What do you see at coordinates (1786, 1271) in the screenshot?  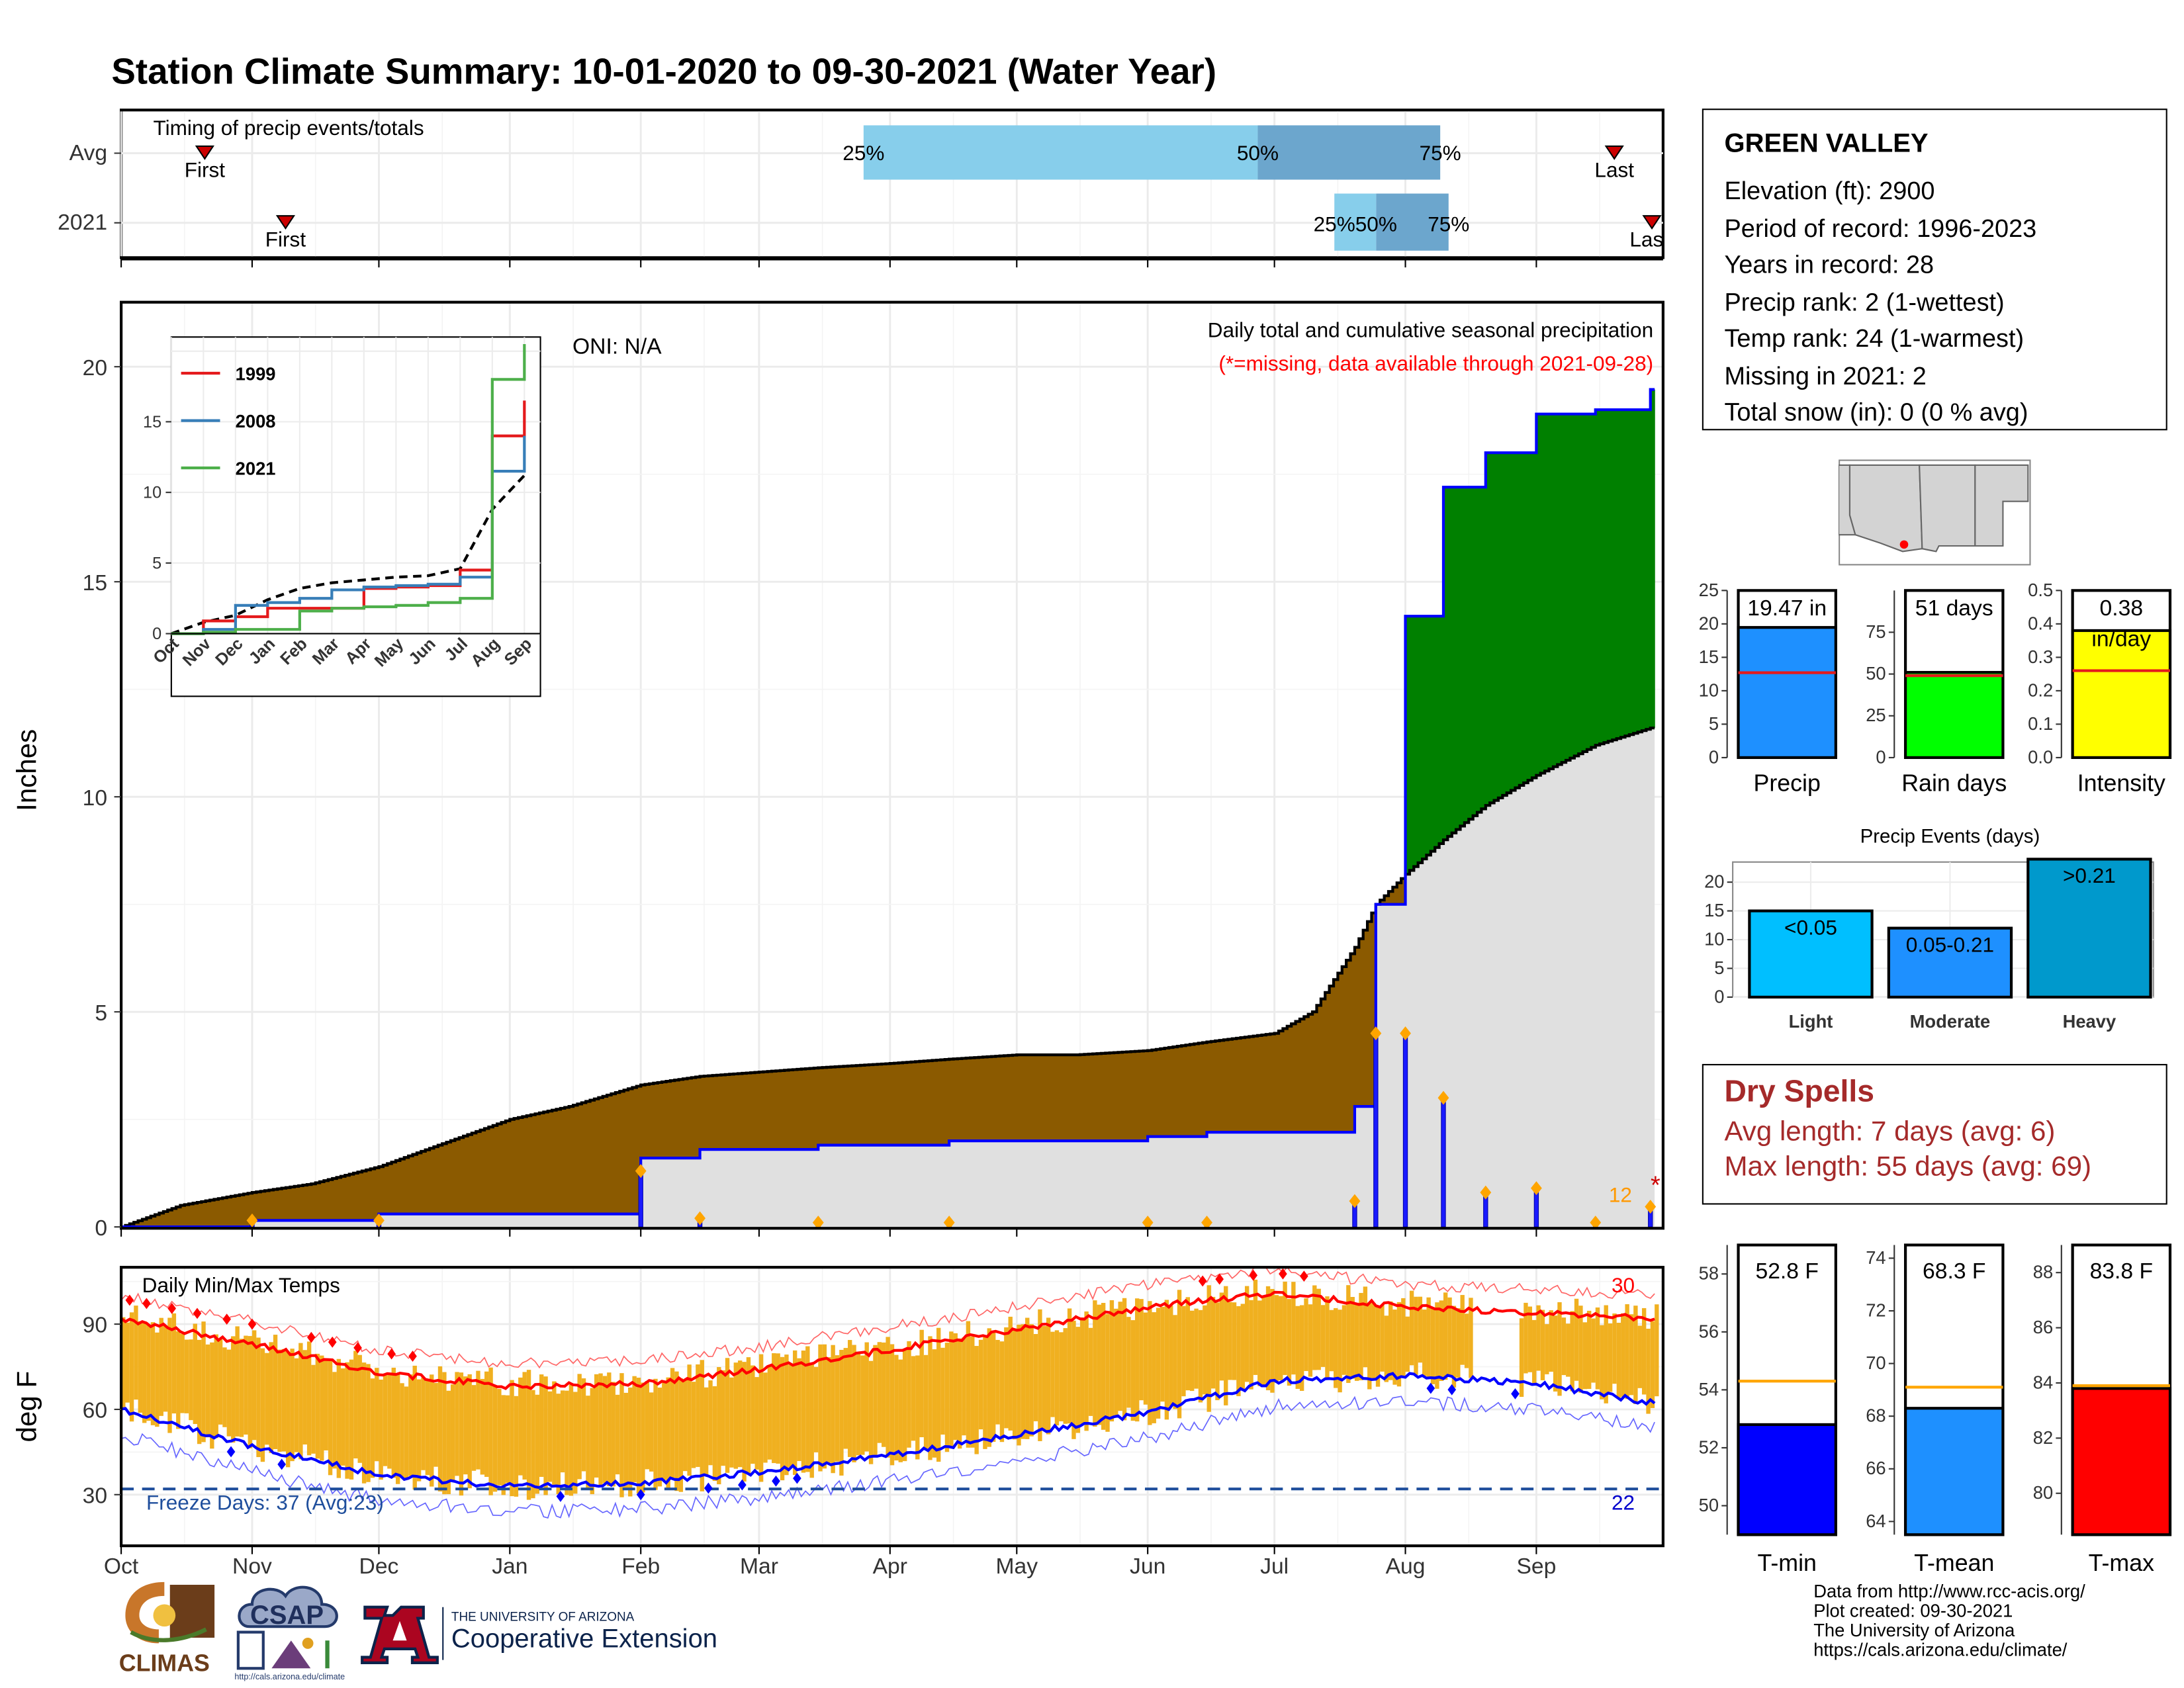 I see `summary-value-label: 52.8 F` at bounding box center [1786, 1271].